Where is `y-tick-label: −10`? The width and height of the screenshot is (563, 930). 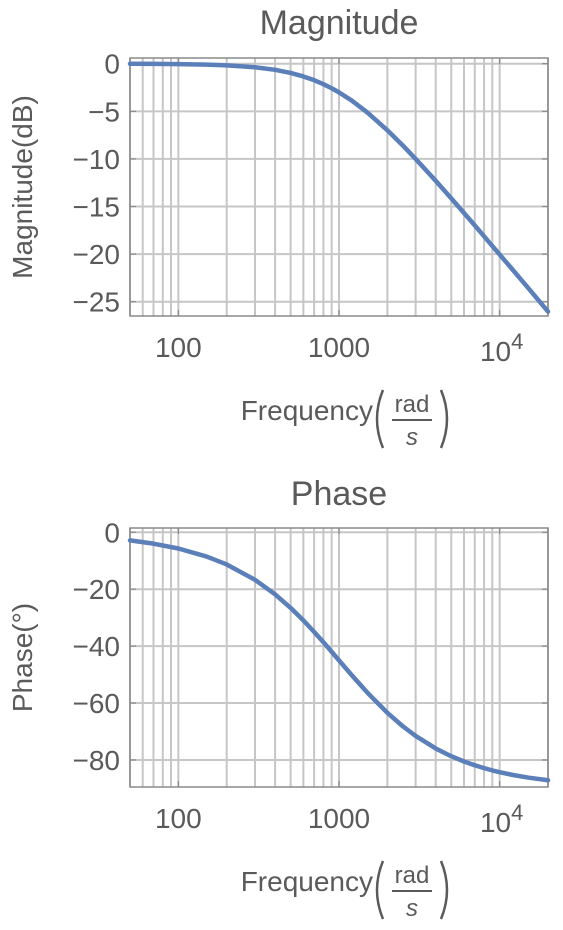
y-tick-label: −10 is located at coordinates (97, 159).